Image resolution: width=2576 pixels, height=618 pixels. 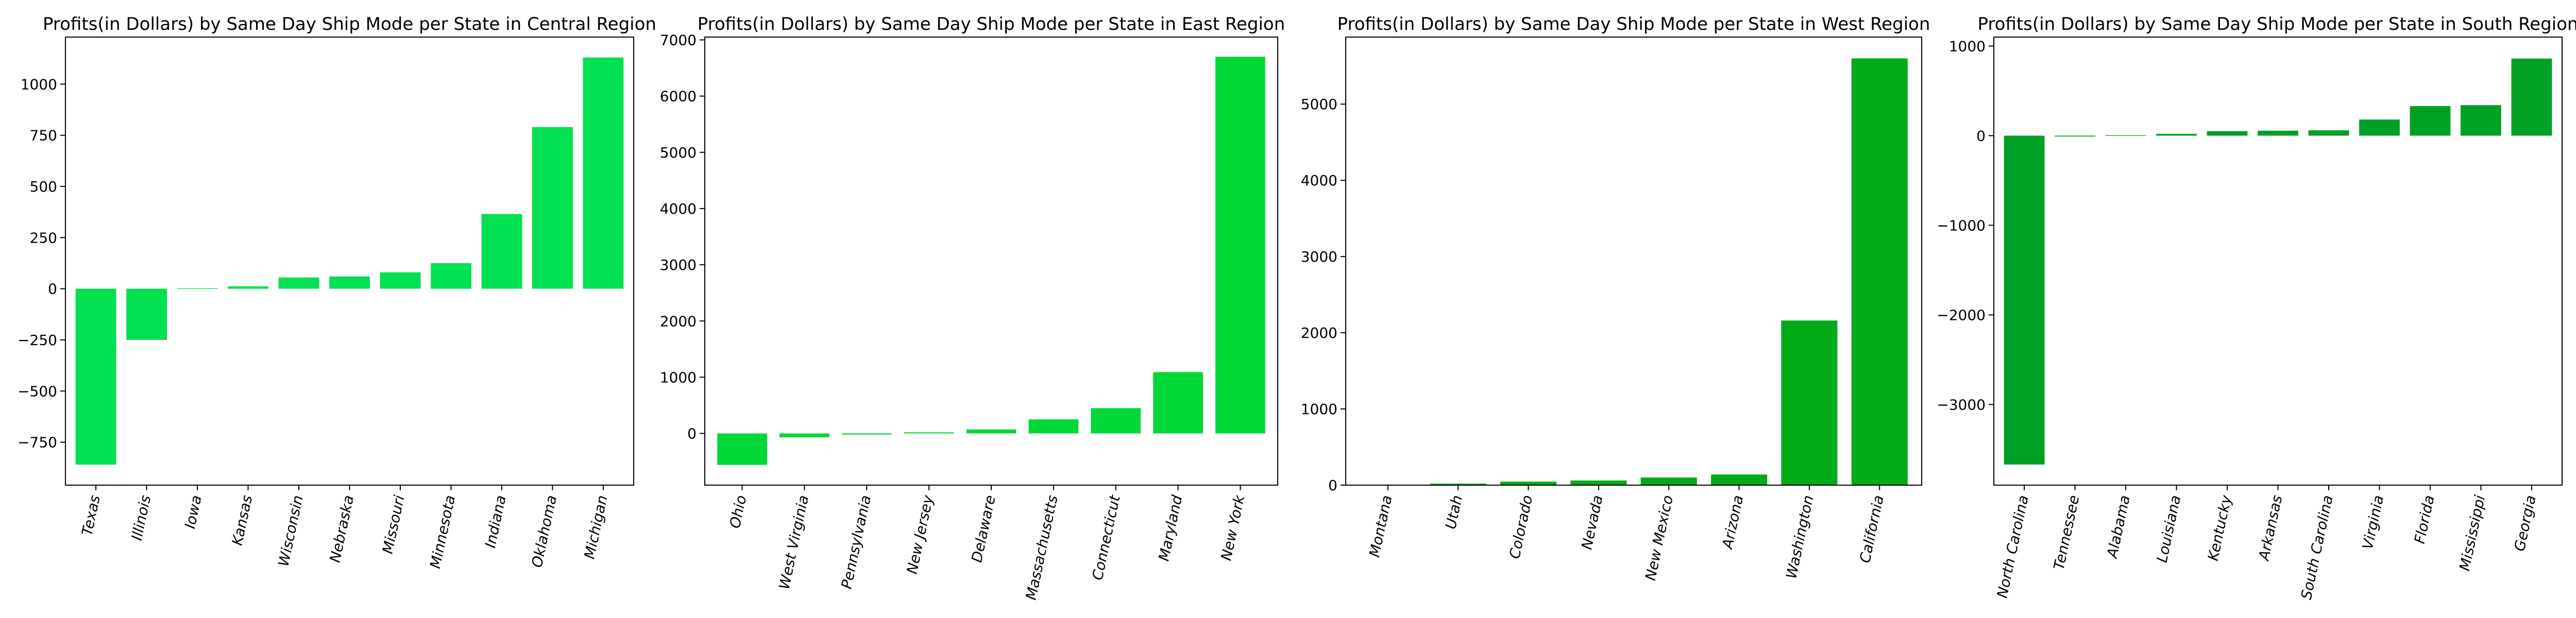 I want to click on bar-central-minnesota, so click(x=451, y=276).